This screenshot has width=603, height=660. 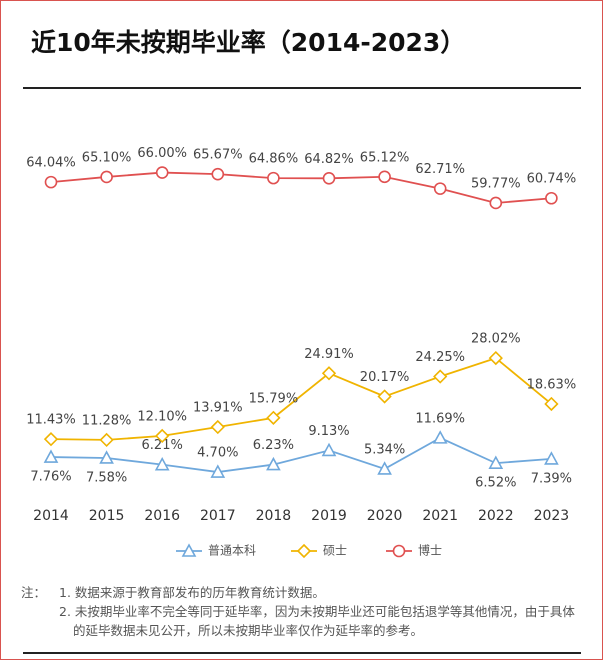 I want to click on value-label: 64.86%, so click(x=274, y=159).